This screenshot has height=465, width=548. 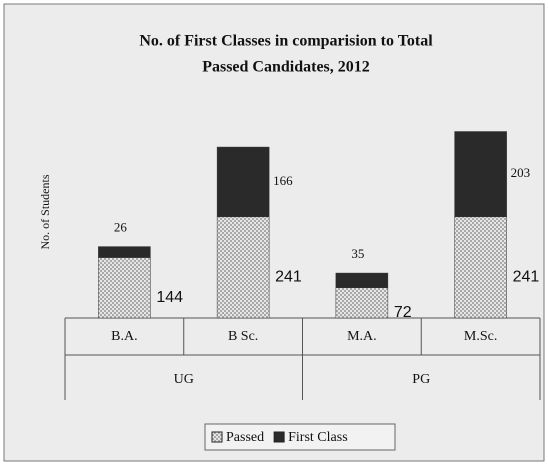 What do you see at coordinates (45, 211) in the screenshot?
I see `y-axis-label: No. of Students` at bounding box center [45, 211].